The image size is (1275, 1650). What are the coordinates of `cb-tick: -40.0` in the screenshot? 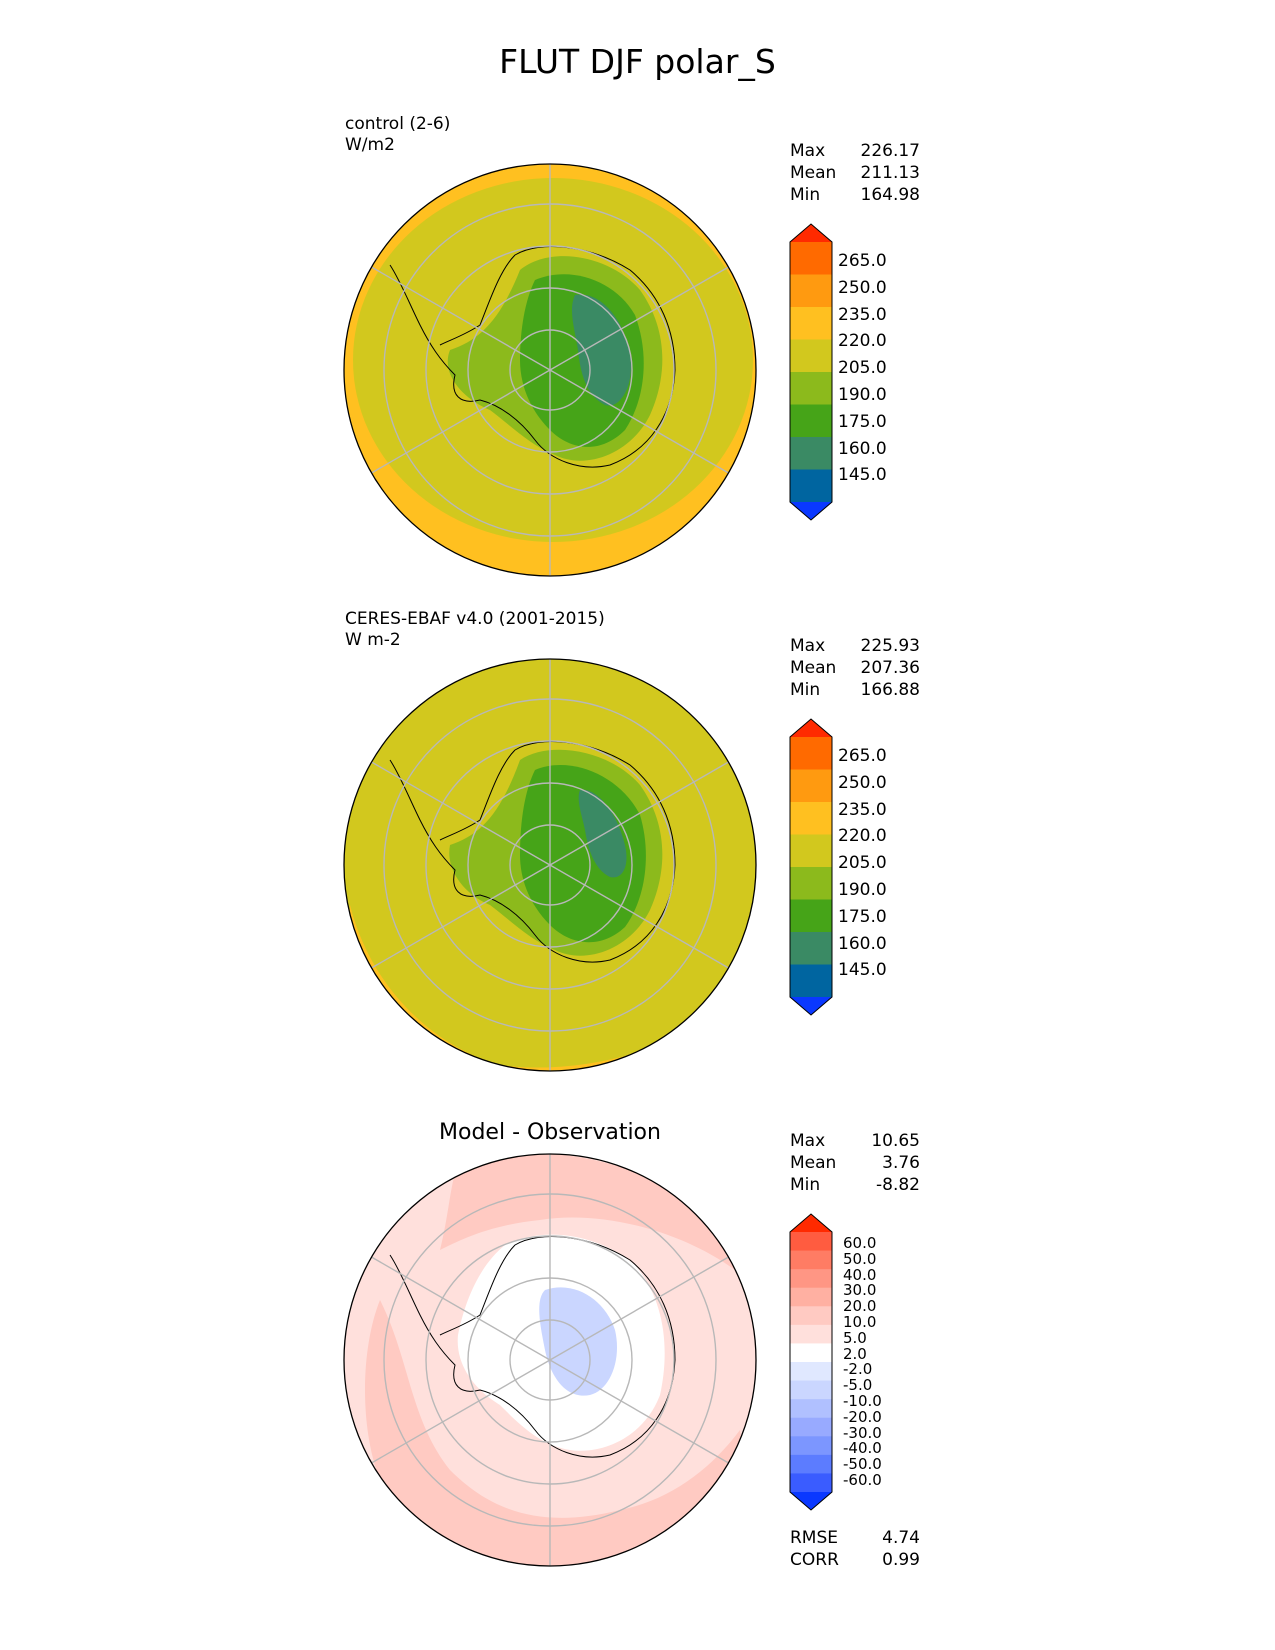 It's located at (862, 1448).